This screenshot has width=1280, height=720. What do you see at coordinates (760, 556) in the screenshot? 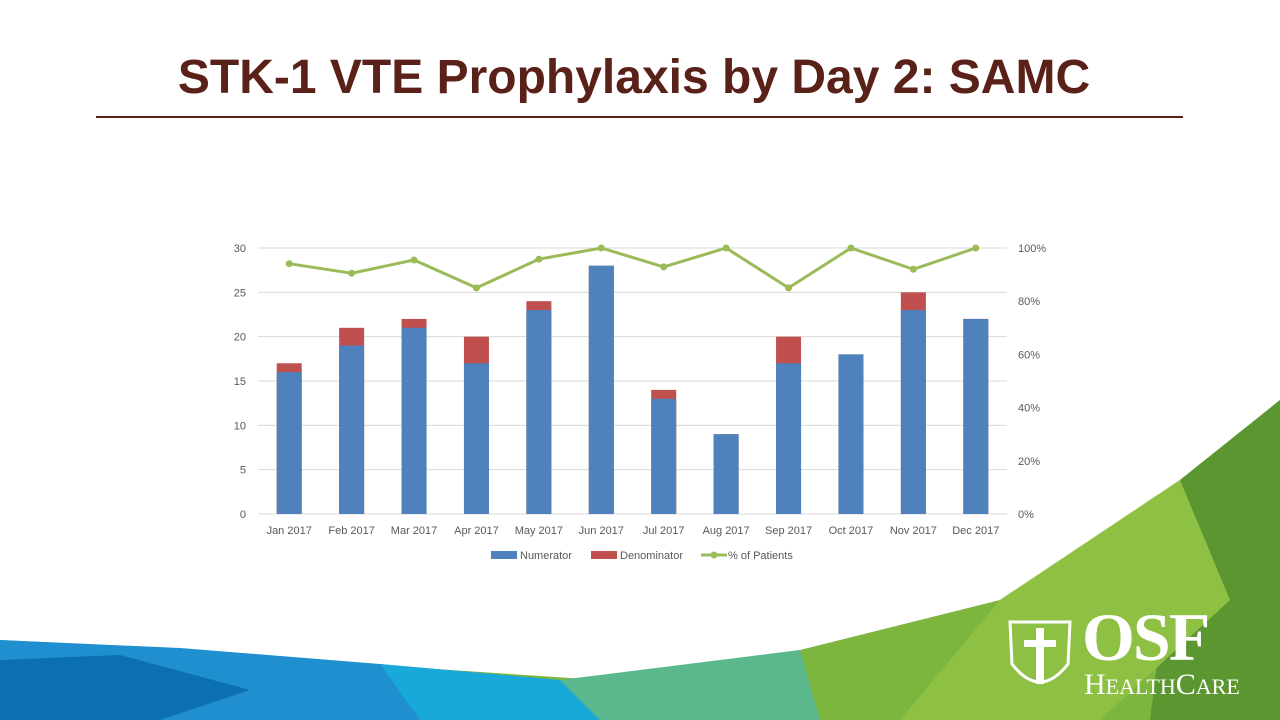
I see `legend-label-percent: % of Patients` at bounding box center [760, 556].